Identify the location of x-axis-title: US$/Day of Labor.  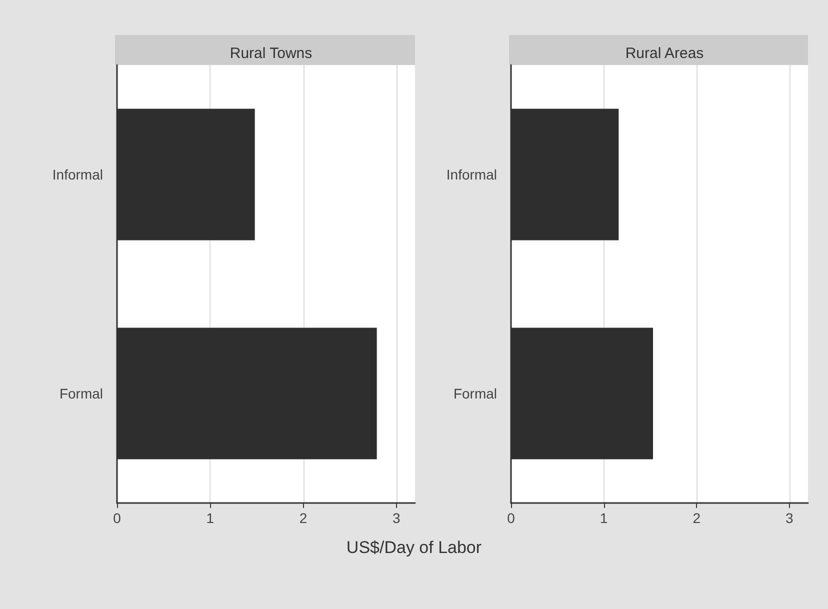
(414, 548).